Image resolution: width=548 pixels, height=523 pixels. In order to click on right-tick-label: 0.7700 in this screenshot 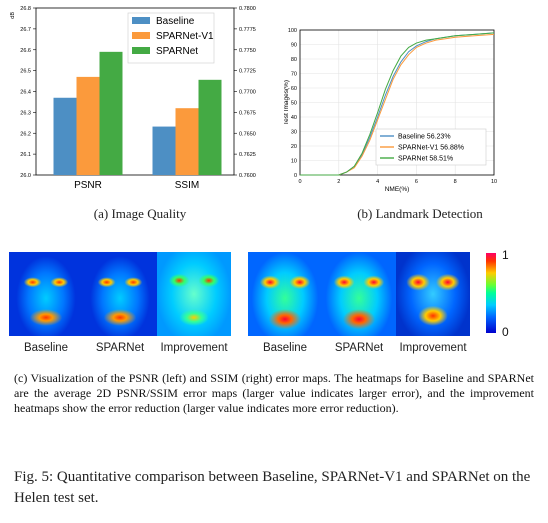, I will do `click(247, 93)`.